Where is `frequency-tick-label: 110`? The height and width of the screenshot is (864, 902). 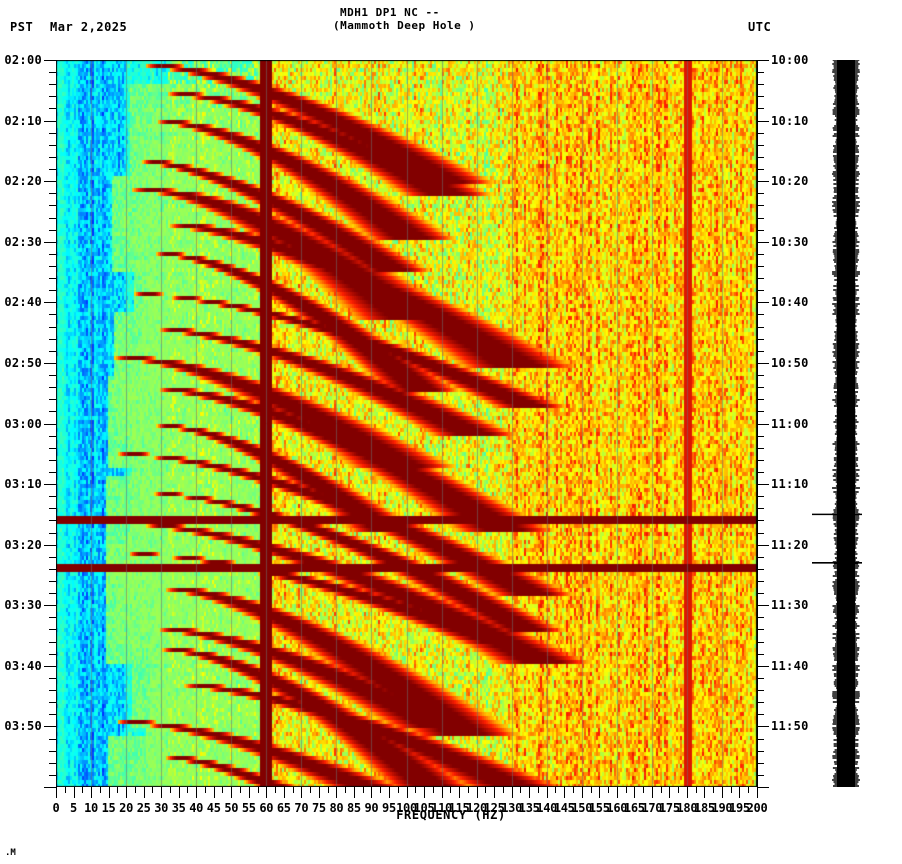
frequency-tick-label: 110 is located at coordinates (441, 808).